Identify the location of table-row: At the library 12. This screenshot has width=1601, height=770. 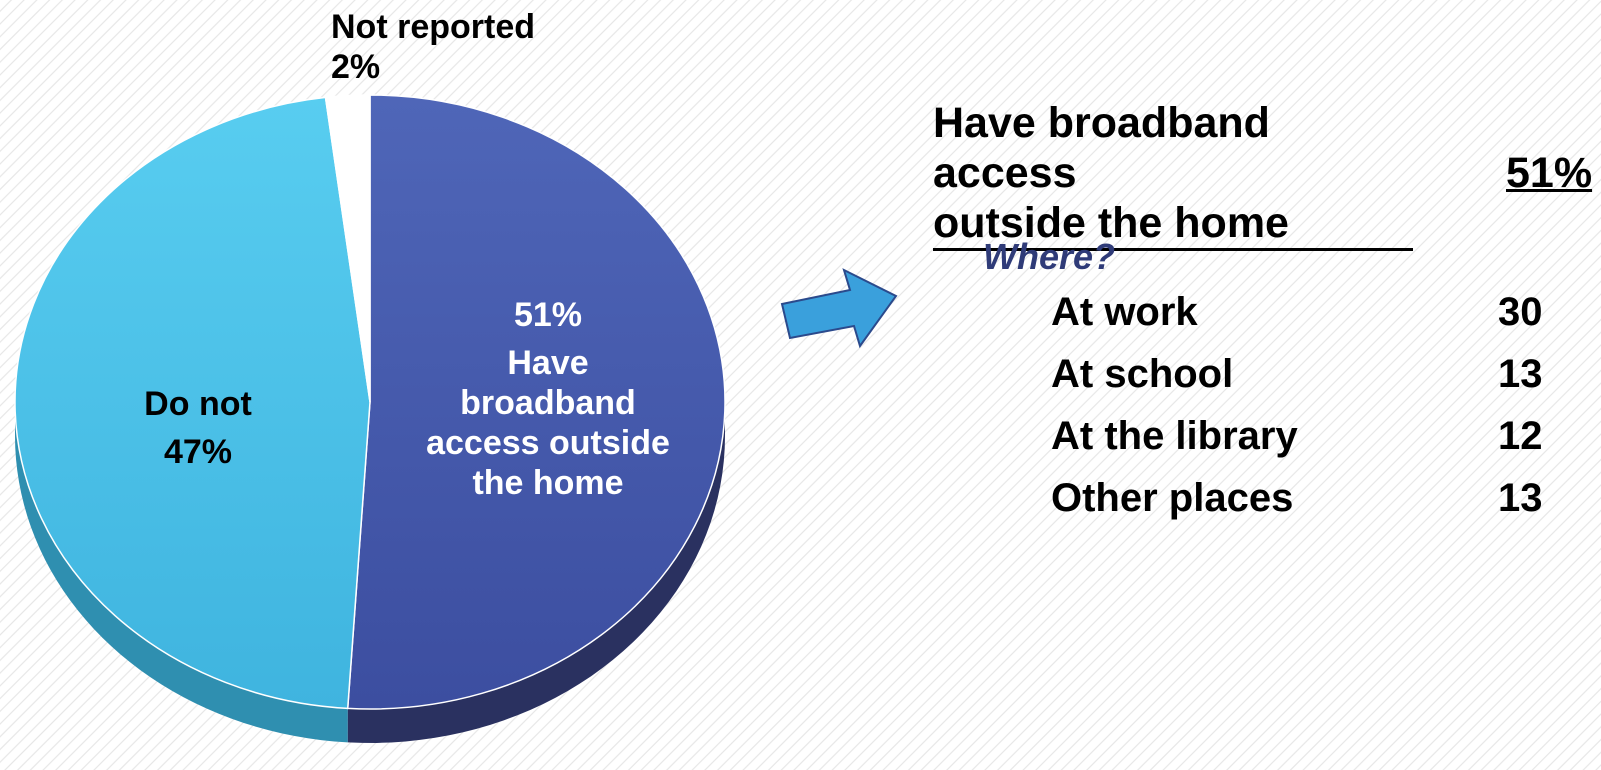
(1311, 444).